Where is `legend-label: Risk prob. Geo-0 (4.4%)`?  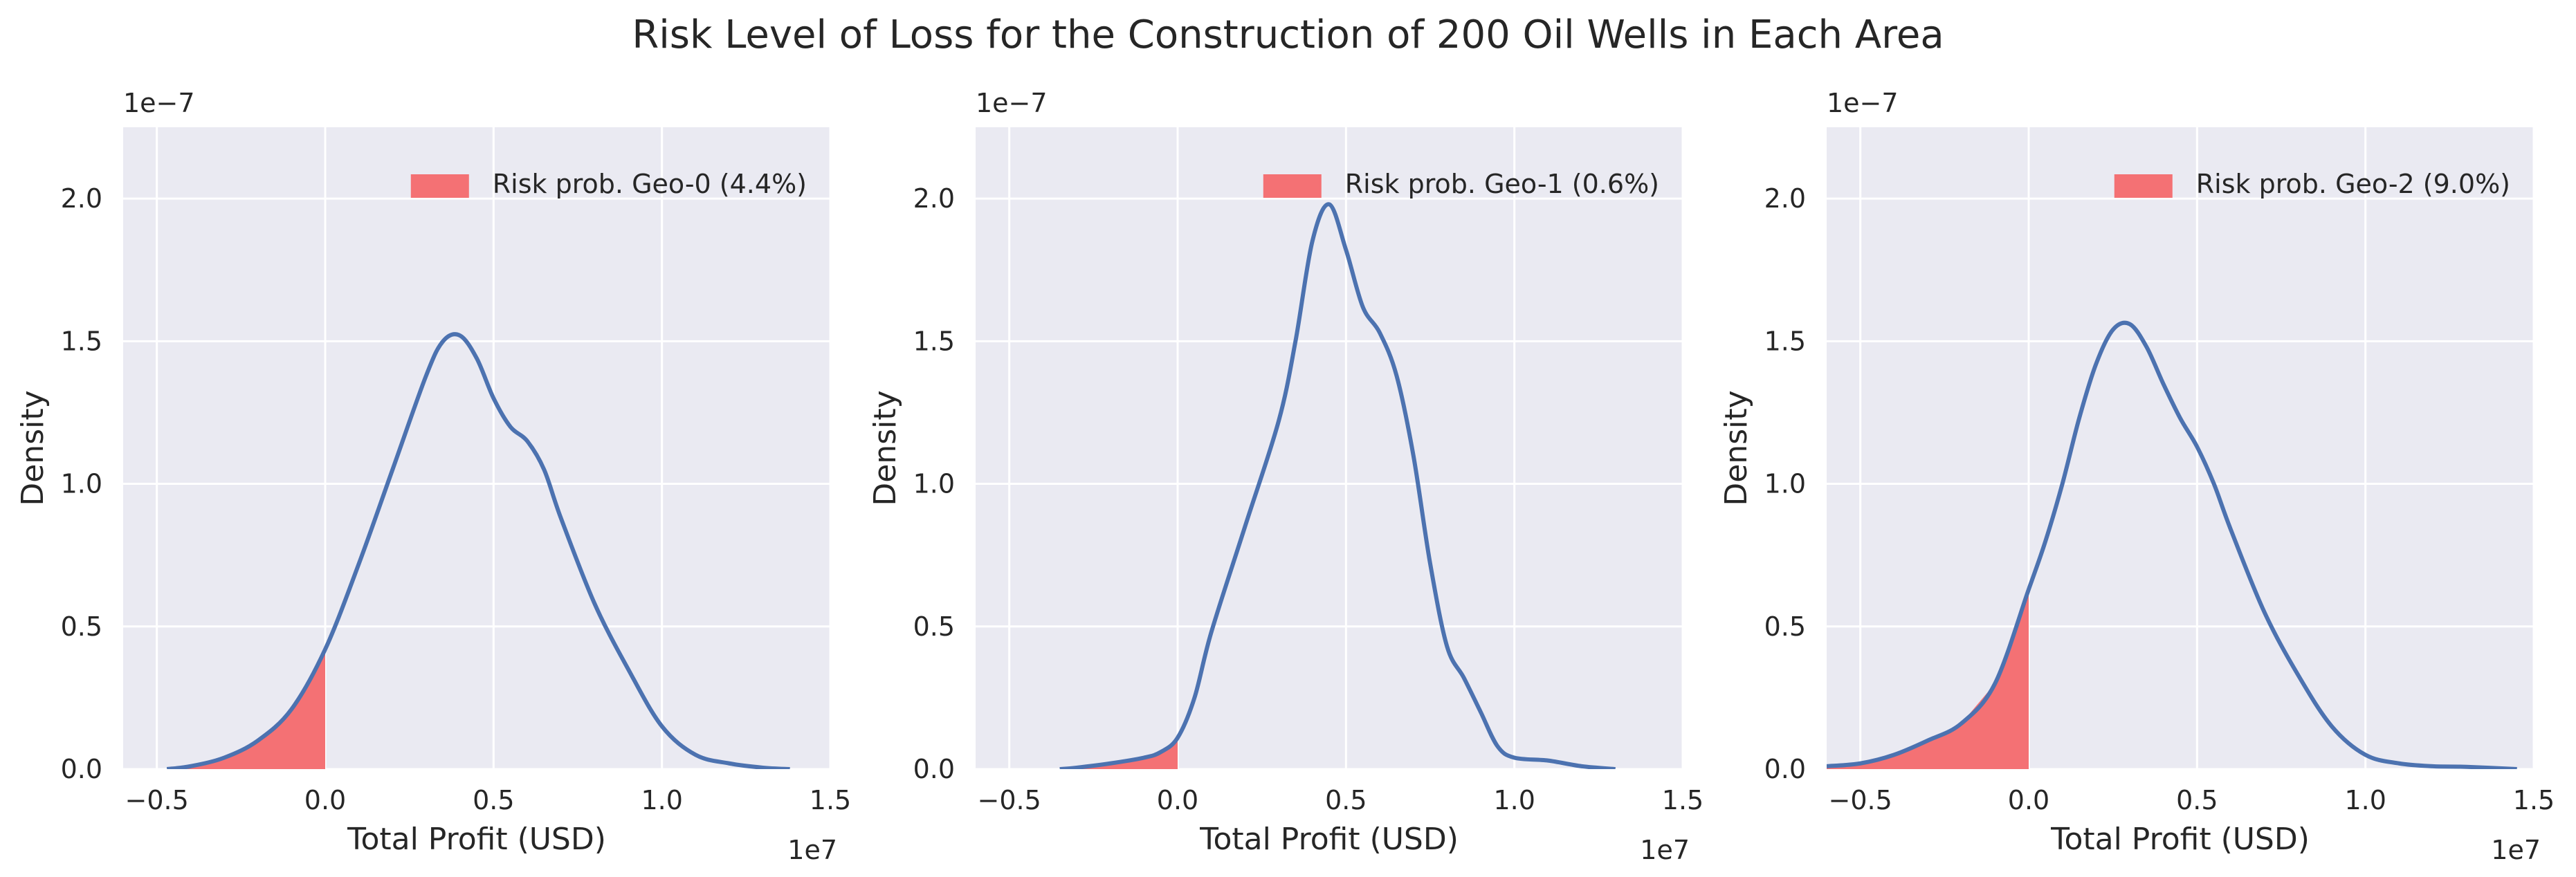 legend-label: Risk prob. Geo-0 (4.4%) is located at coordinates (650, 184).